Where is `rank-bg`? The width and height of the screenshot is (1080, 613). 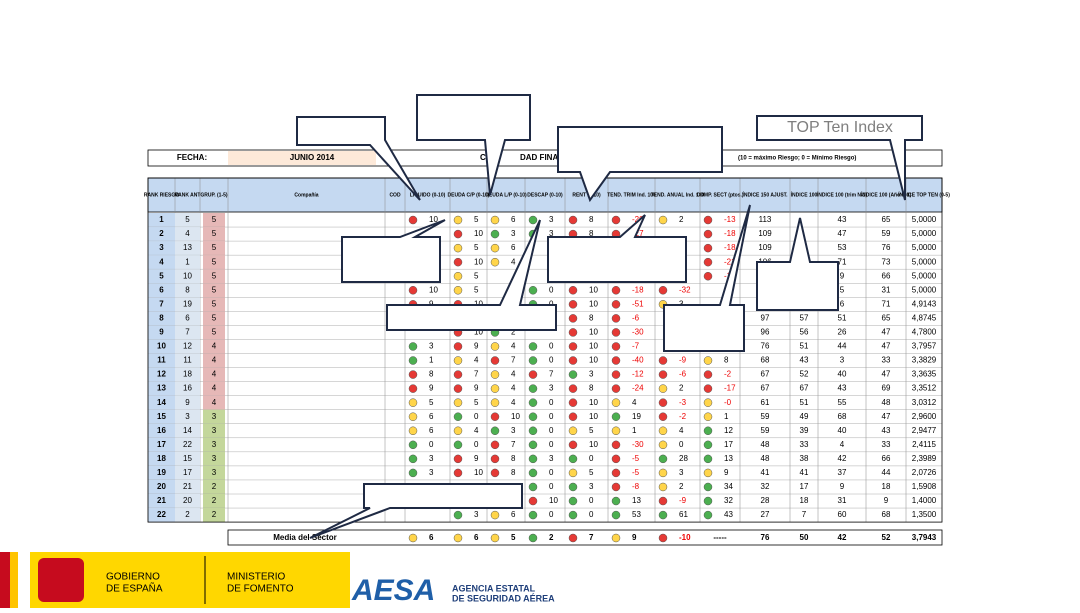
rank-bg is located at coordinates (161, 248).